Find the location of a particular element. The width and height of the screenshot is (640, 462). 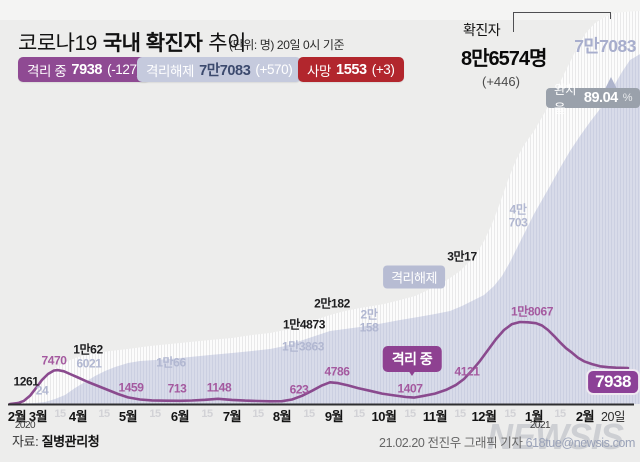

cure-rate-label: 완치율 is located at coordinates (565, 99).